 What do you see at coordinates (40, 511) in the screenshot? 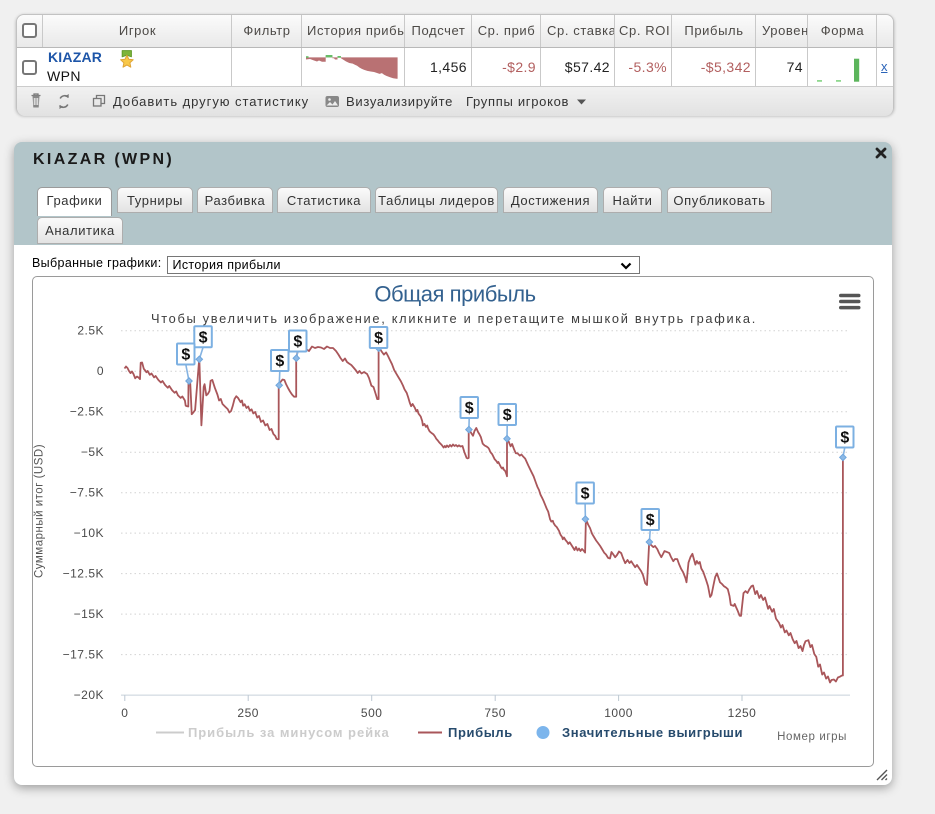
I see `svg-text: Суммарный итог (USD)` at bounding box center [40, 511].